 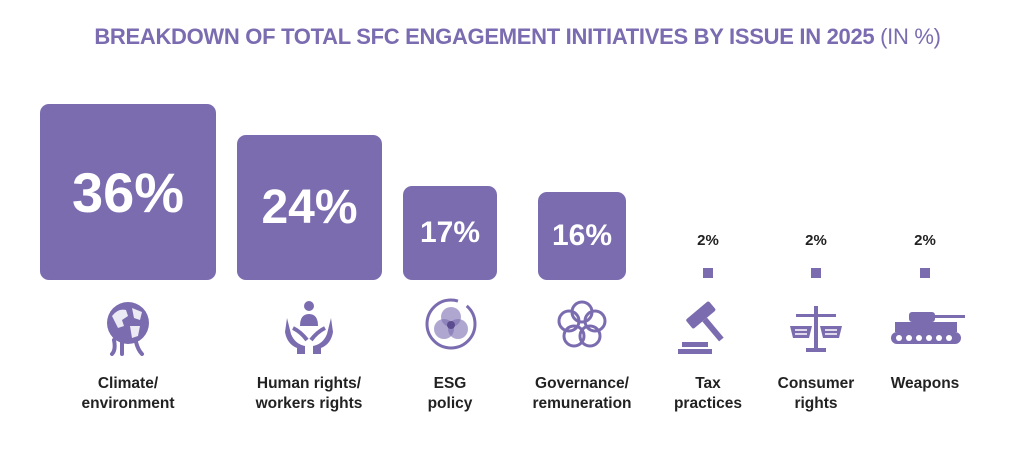 I want to click on label-human-rights: Human rights/ workers rights, so click(x=309, y=394).